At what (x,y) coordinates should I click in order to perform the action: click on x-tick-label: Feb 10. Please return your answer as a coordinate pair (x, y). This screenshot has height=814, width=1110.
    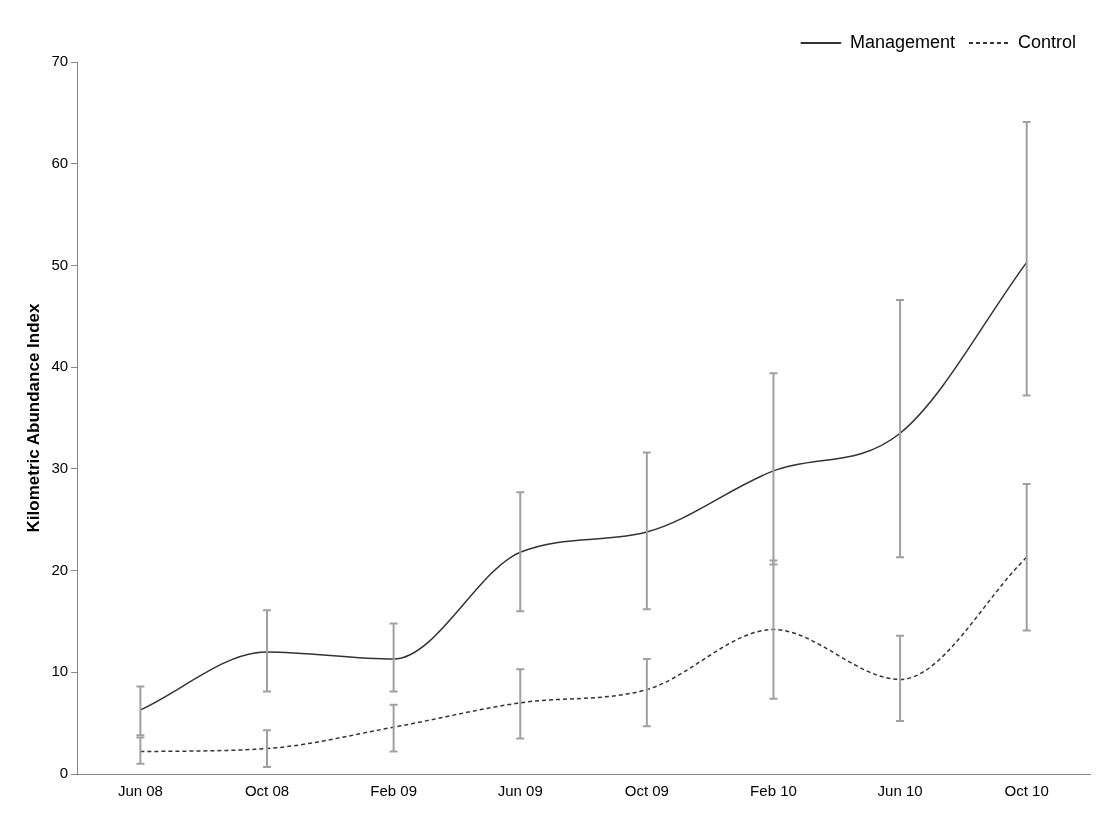
    Looking at the image, I should click on (773, 791).